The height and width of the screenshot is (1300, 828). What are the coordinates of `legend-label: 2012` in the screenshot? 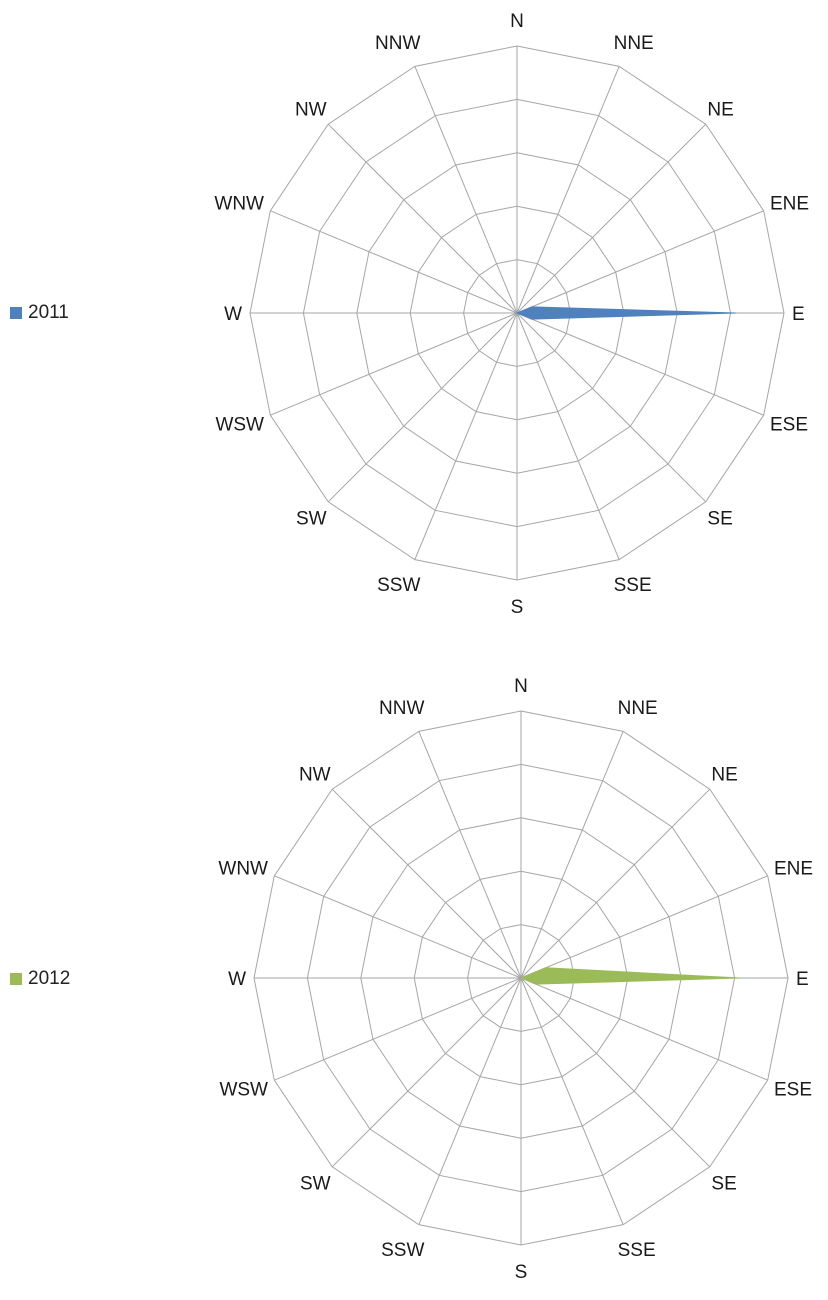 It's located at (49, 978).